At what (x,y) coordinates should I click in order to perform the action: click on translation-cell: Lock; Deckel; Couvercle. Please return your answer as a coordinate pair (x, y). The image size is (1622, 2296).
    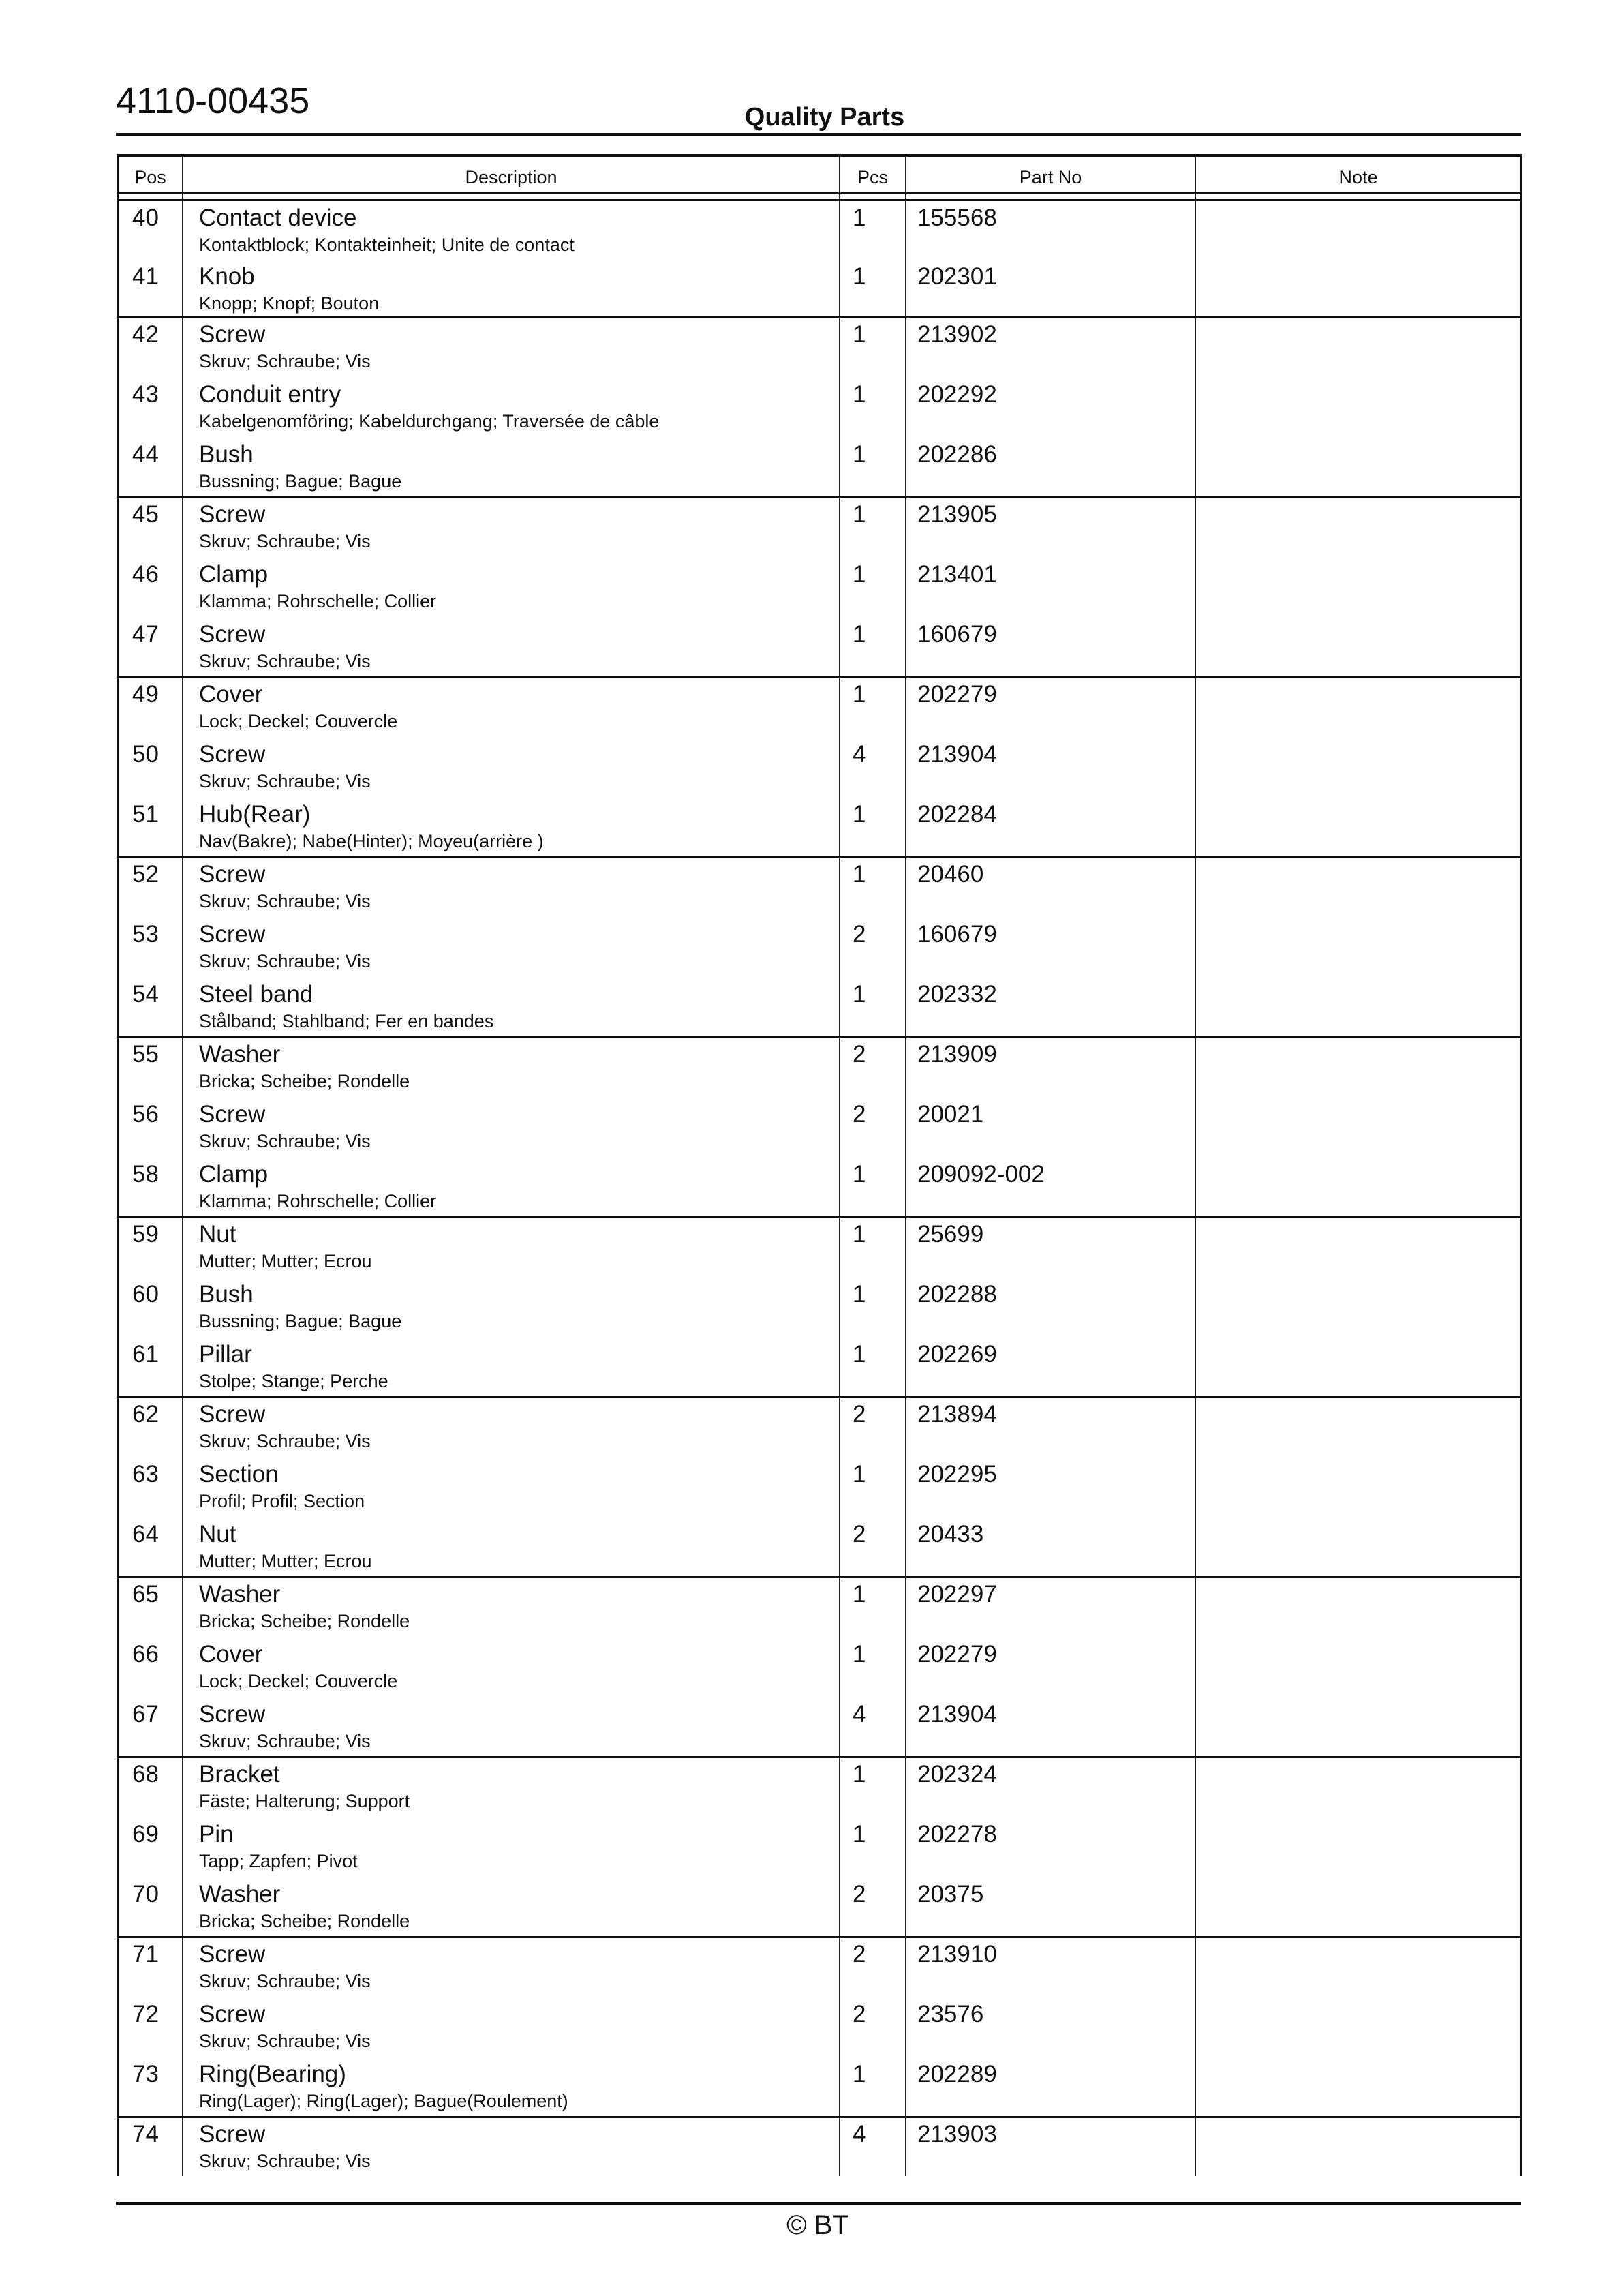
    Looking at the image, I should click on (298, 721).